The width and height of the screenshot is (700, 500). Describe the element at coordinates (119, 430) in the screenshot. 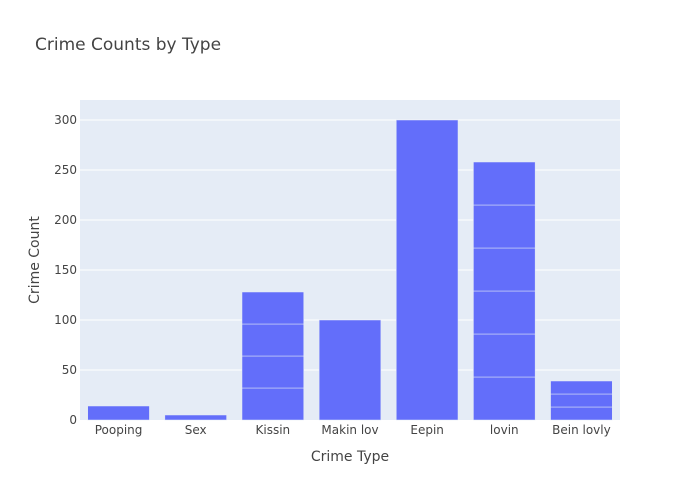

I see `x-tick-label: Pooping` at that location.